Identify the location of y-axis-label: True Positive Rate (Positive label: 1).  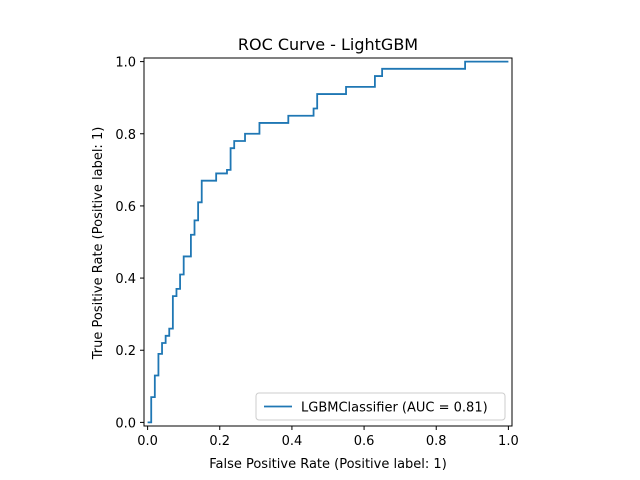
(98, 244).